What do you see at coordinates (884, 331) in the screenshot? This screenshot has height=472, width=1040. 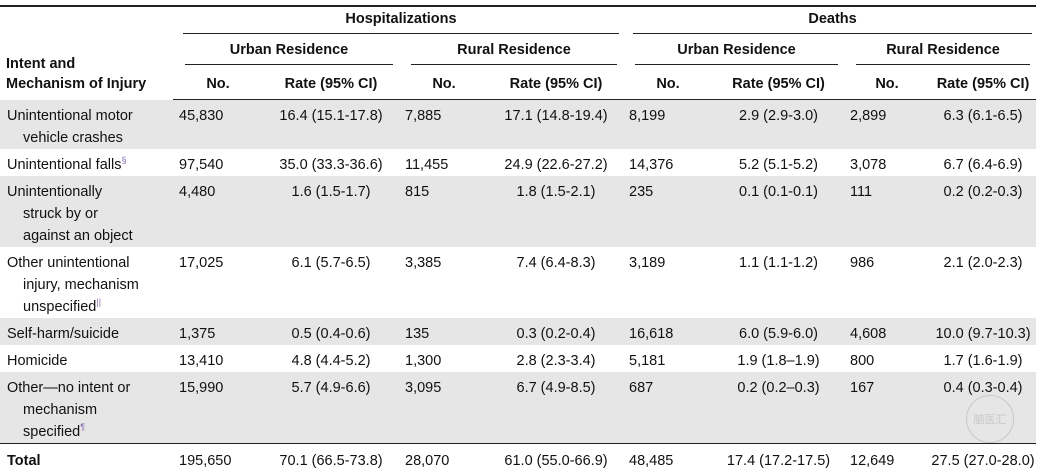 I see `count-cell: 4,608` at bounding box center [884, 331].